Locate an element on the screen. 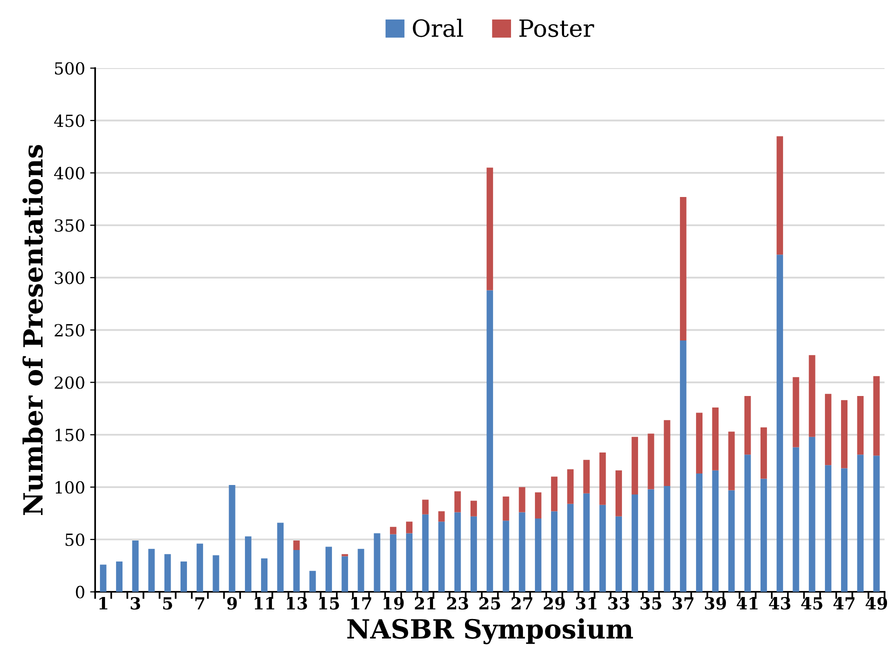 Image resolution: width=889 pixels, height=668 pixels. x-tick-label: 33 is located at coordinates (619, 603).